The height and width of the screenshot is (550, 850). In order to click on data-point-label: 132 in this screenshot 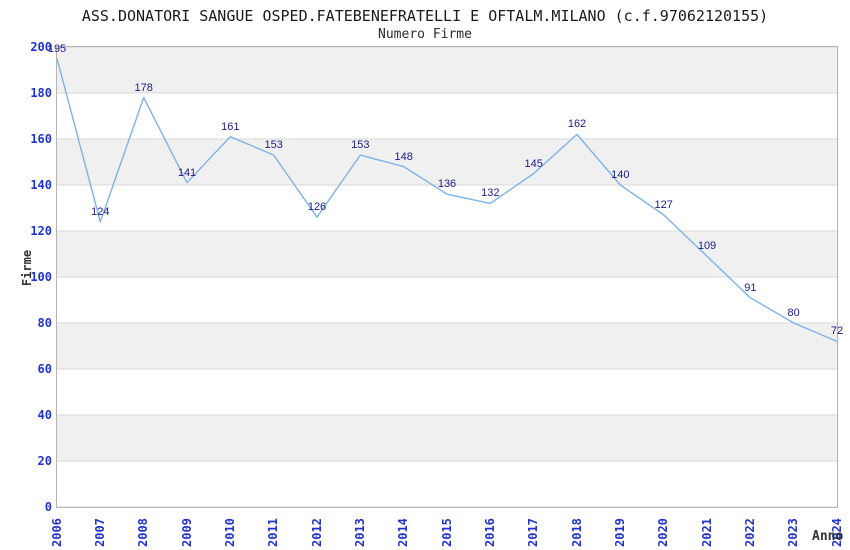, I will do `click(490, 193)`.